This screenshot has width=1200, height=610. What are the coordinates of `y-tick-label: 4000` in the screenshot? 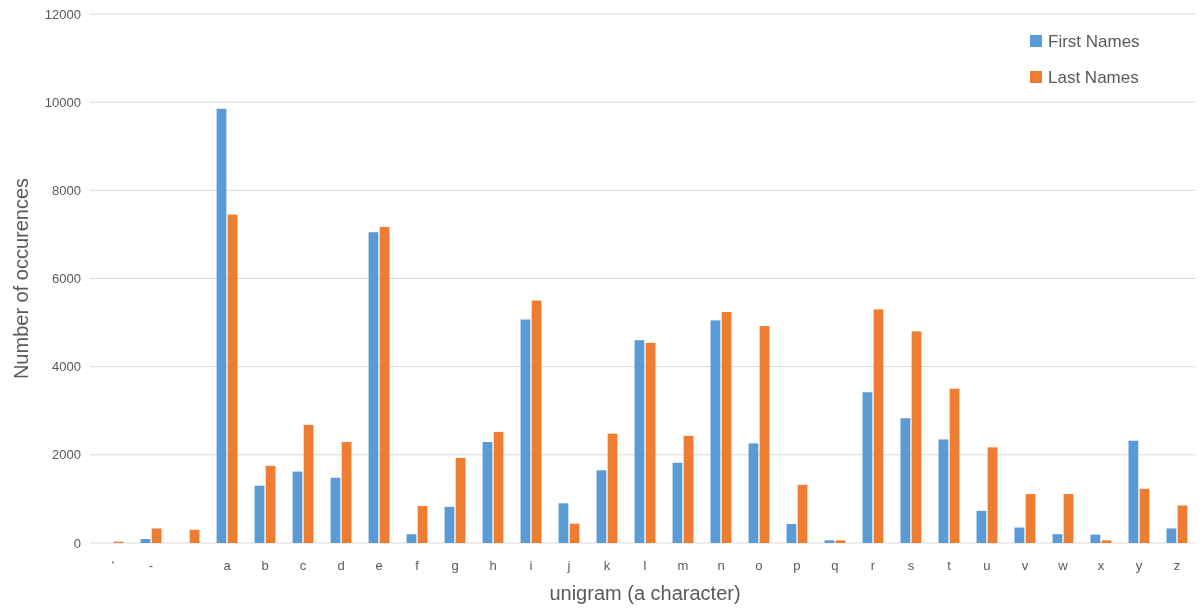 It's located at (66, 367).